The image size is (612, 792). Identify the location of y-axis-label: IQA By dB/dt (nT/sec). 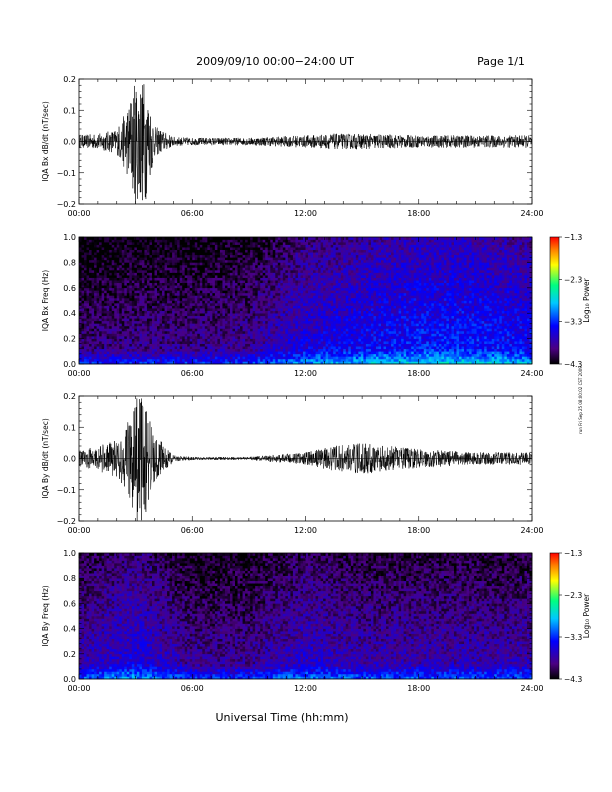
(45, 458).